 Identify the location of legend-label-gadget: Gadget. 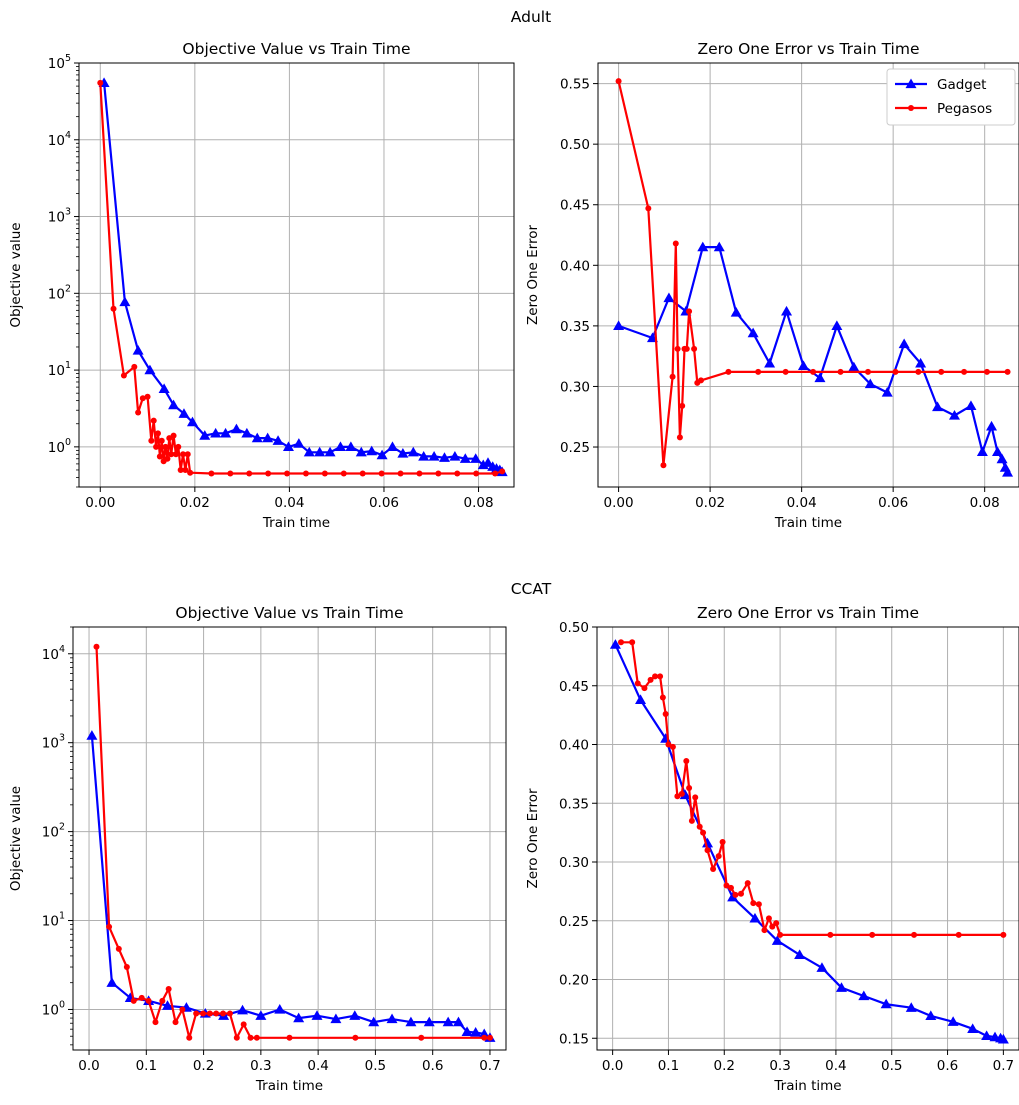
(961, 85).